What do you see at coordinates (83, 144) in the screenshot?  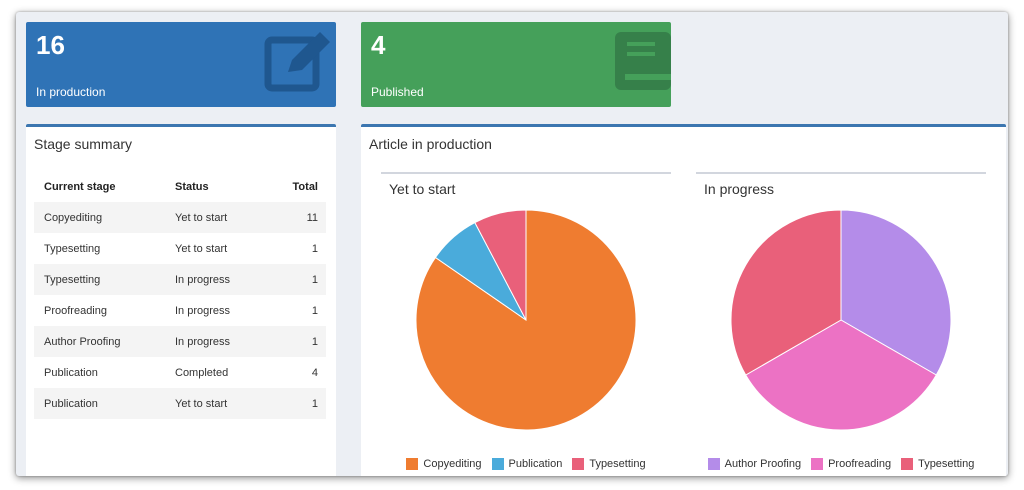 I see `stage-summary-title: Stage summary` at bounding box center [83, 144].